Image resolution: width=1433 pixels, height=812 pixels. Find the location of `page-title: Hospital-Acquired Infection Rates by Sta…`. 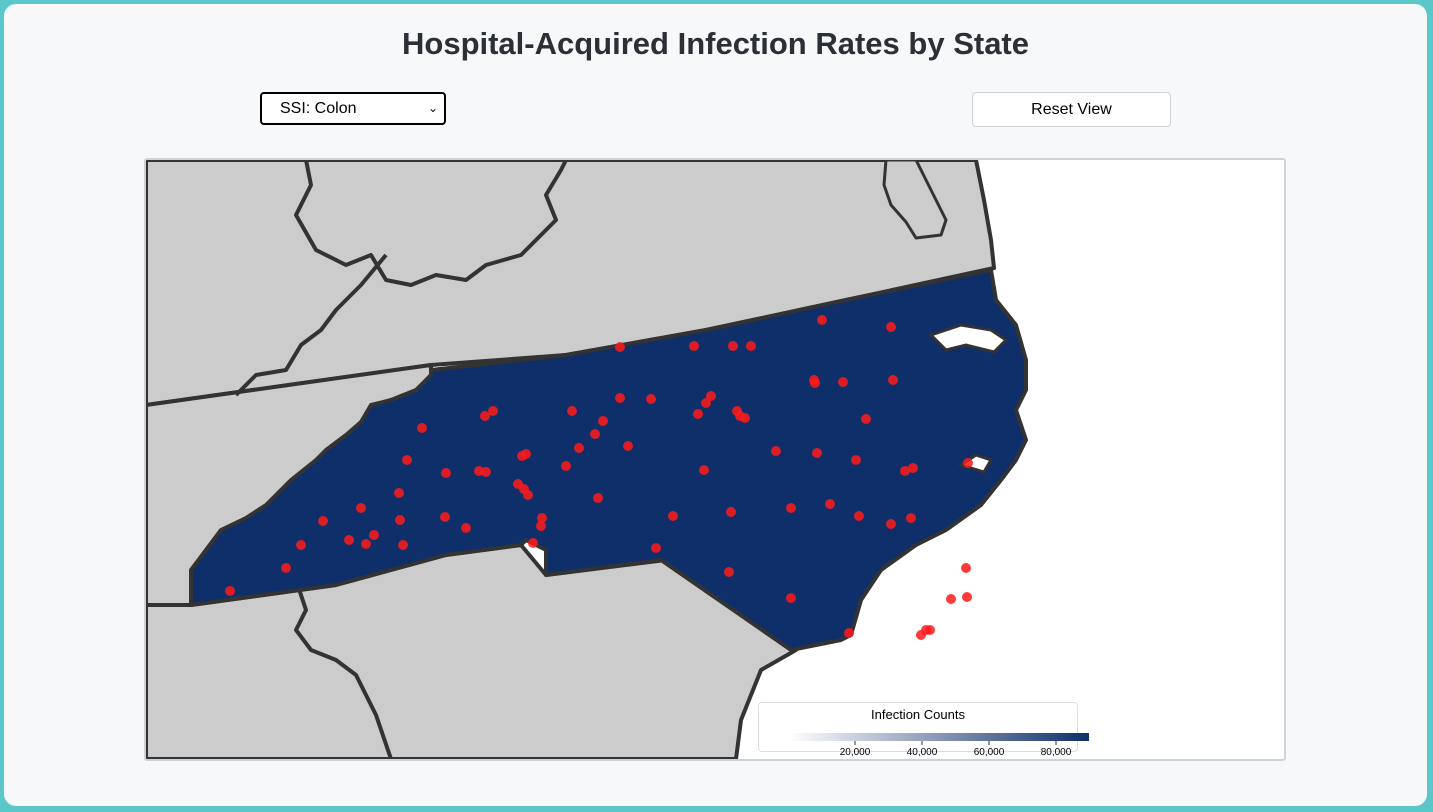

page-title: Hospital-Acquired Infection Rates by Sta… is located at coordinates (715, 43).